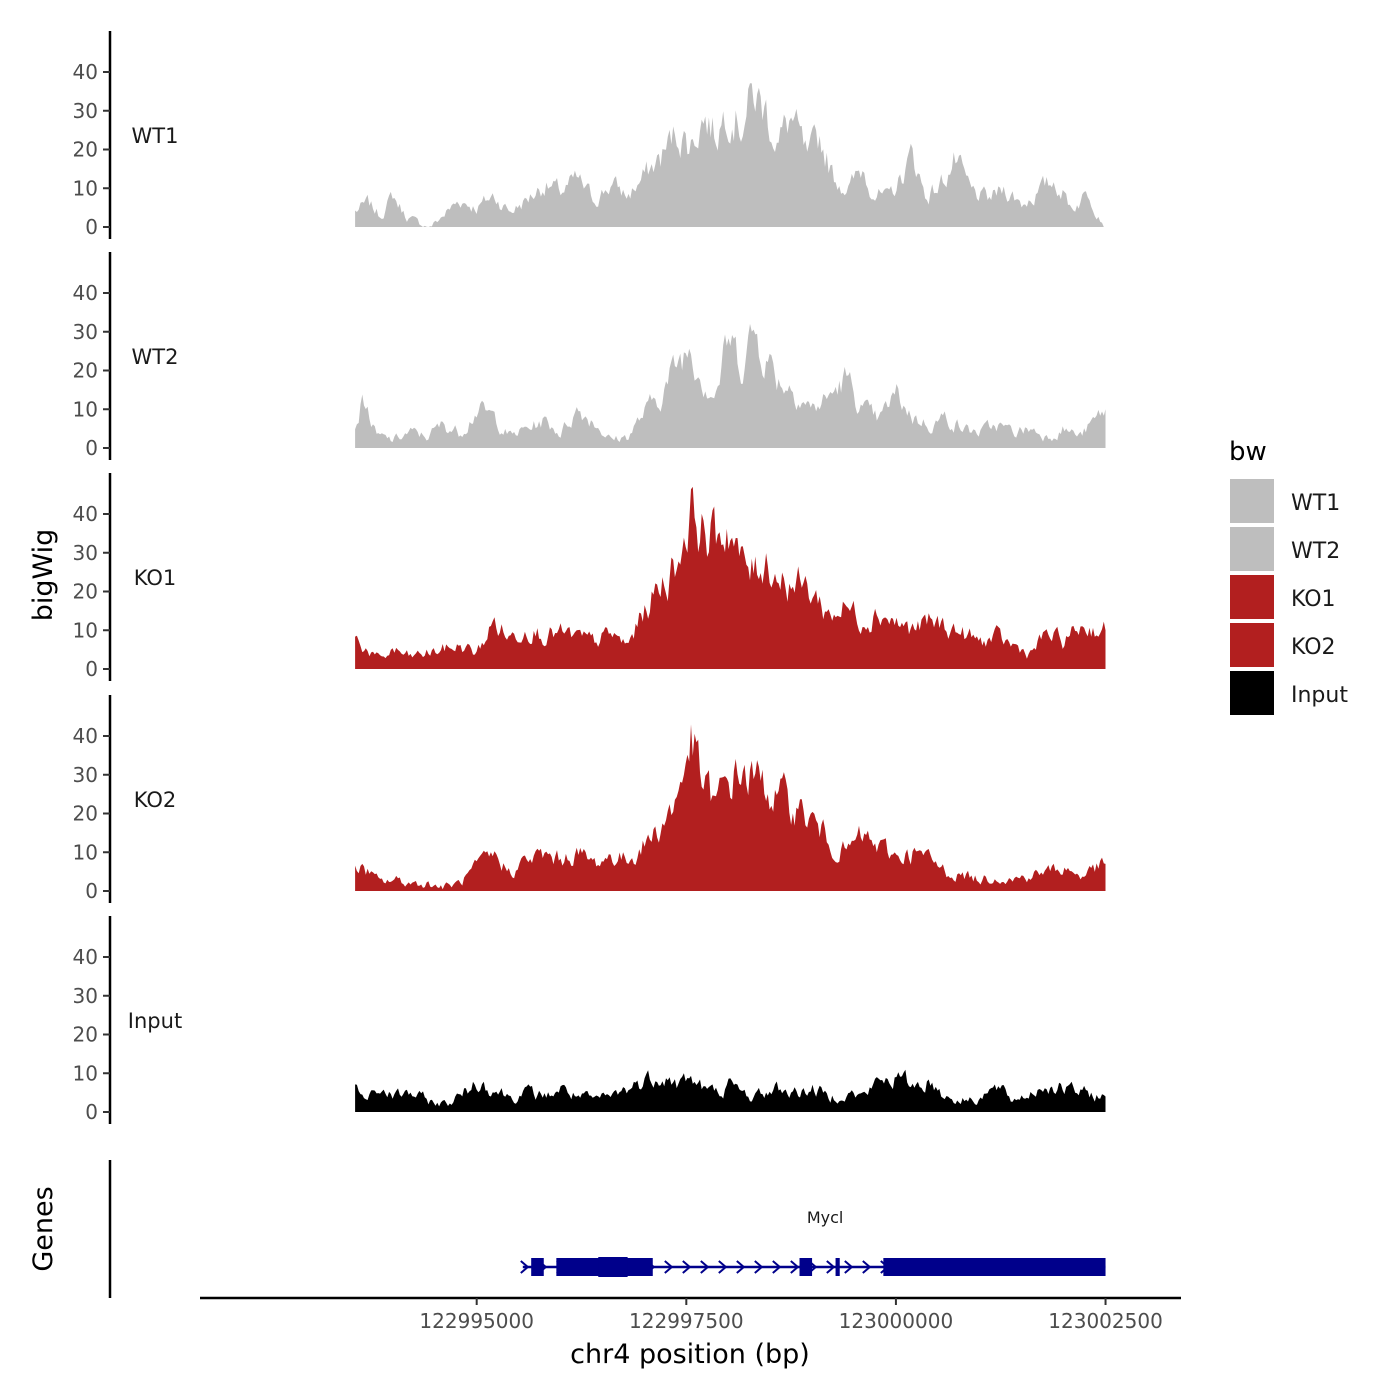 This screenshot has width=1400, height=1400. What do you see at coordinates (43, 1228) in the screenshot?
I see `genes-panel-title: Genes` at bounding box center [43, 1228].